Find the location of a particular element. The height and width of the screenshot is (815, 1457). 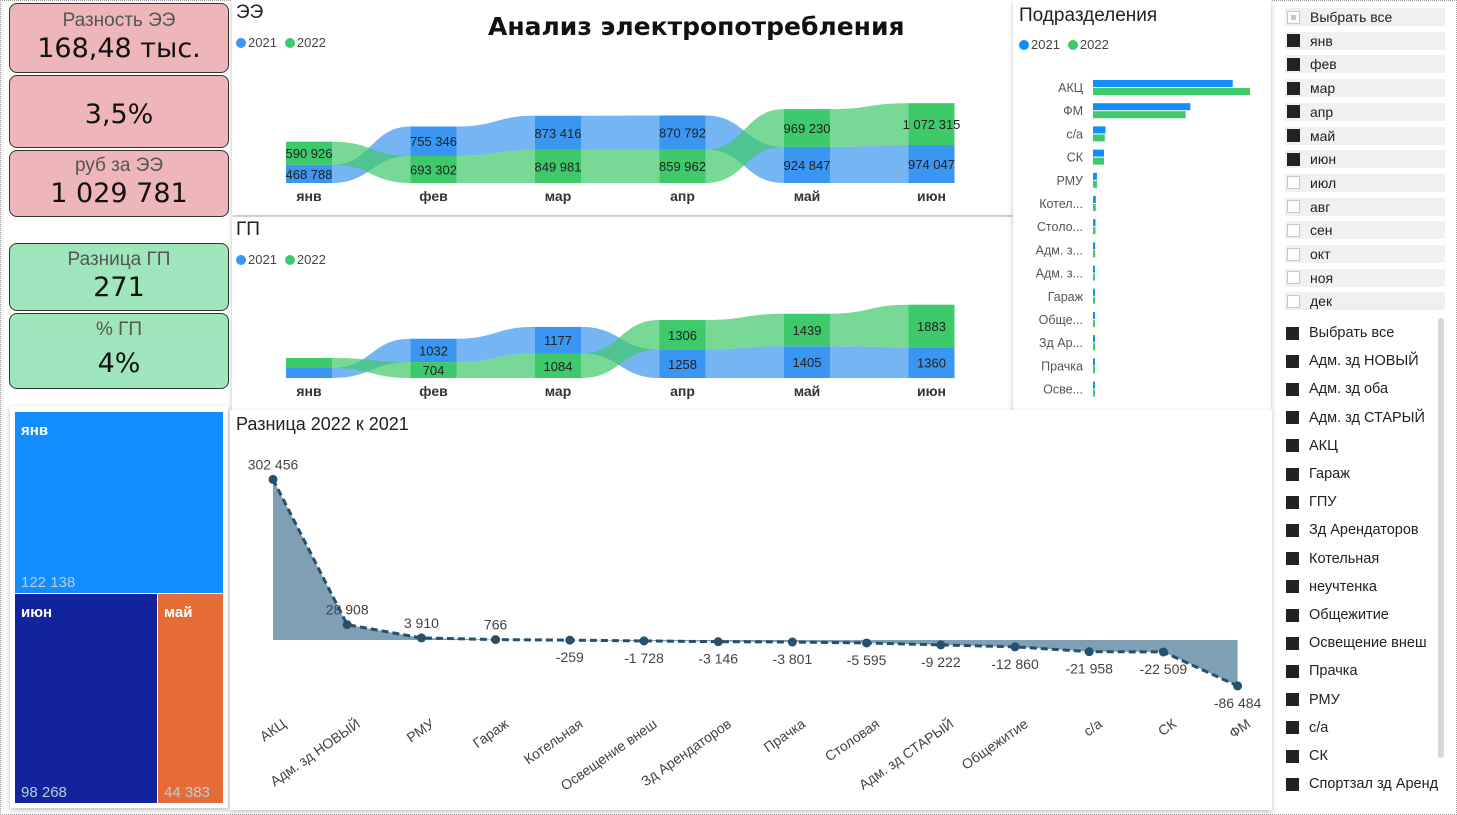

month-option: янв is located at coordinates (1365, 40).